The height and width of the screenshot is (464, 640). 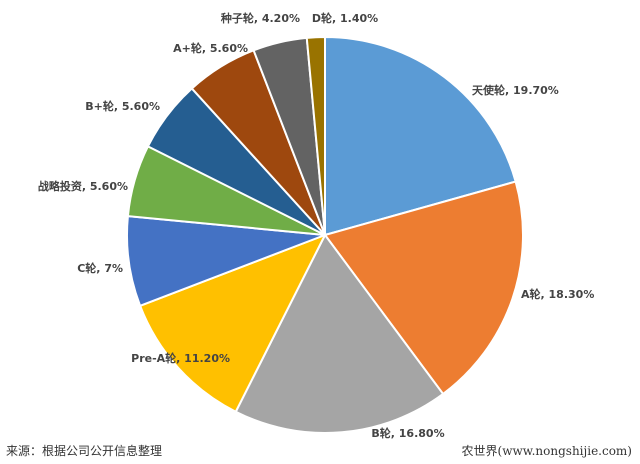 I want to click on site-credit: 农世界(www.nongshijie.com), so click(x=546, y=451).